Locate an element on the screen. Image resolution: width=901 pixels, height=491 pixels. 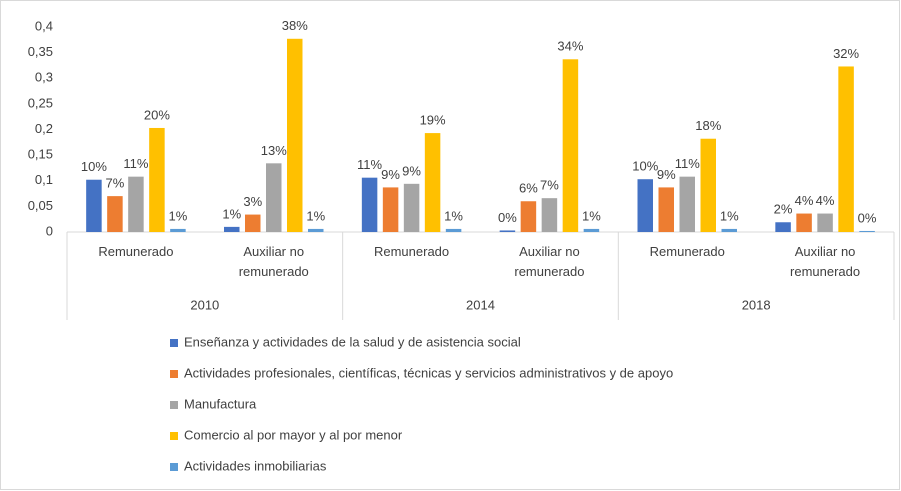
group-label: 2010 is located at coordinates (204, 304).